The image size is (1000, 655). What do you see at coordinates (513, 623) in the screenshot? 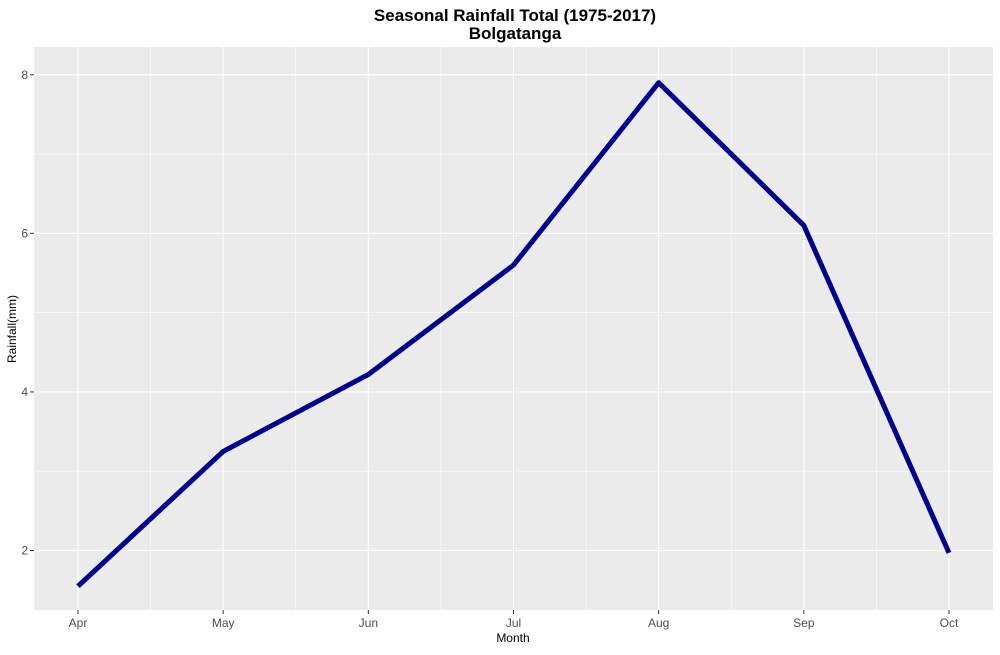
I see `x-tick-label: Jul` at bounding box center [513, 623].